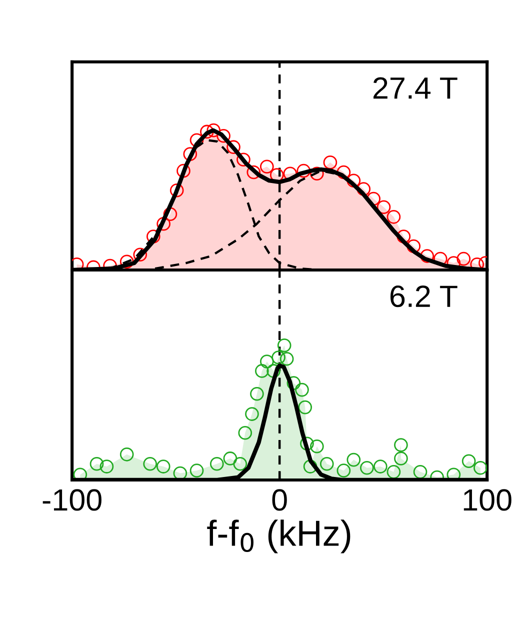 The image size is (526, 625). Describe the element at coordinates (488, 500) in the screenshot. I see `x-tick-label: 100` at that location.